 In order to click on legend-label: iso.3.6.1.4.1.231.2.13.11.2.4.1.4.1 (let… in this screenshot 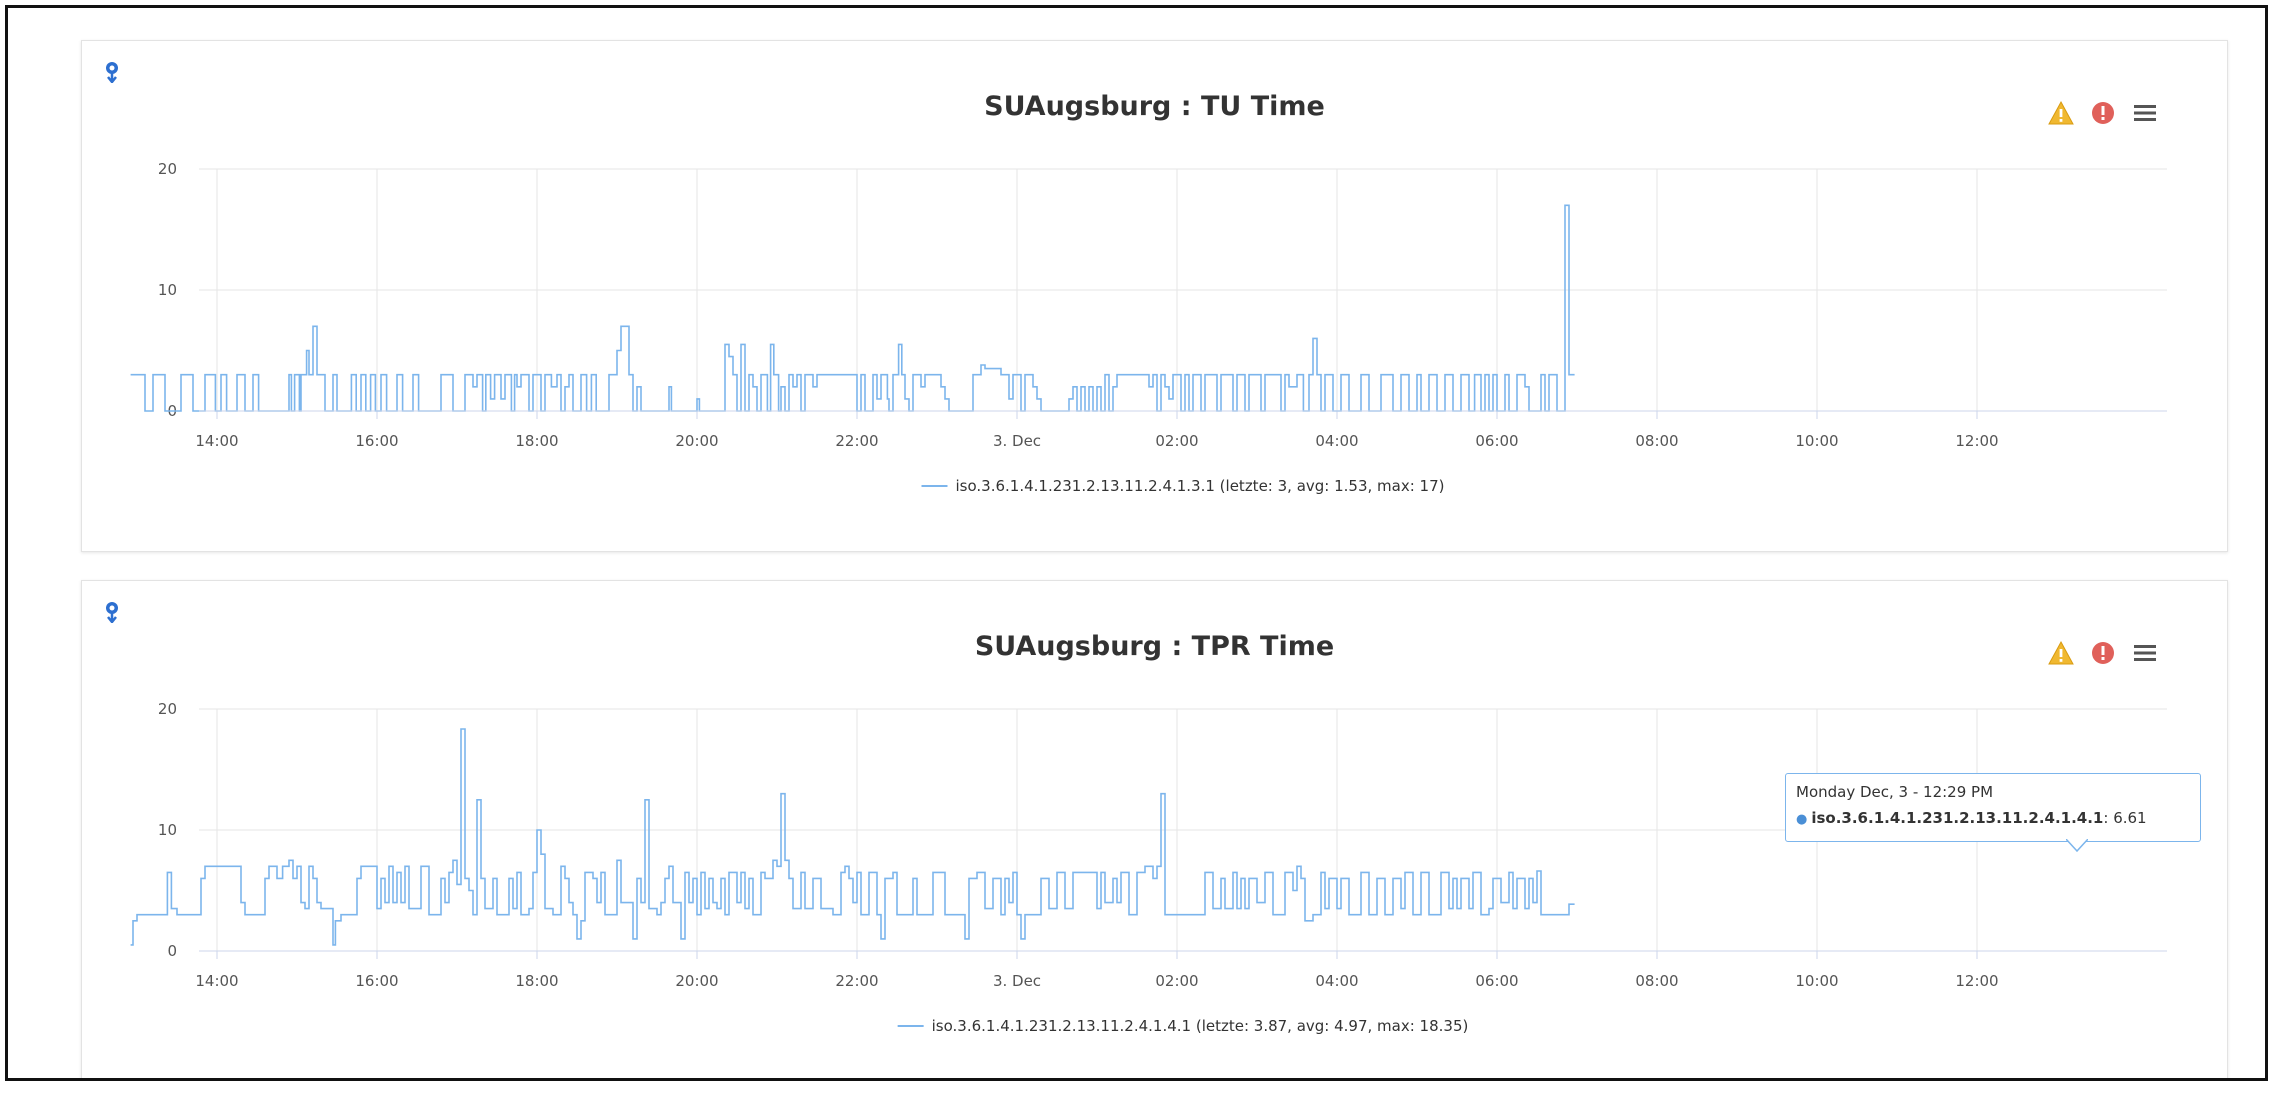, I will do `click(1200, 1026)`.